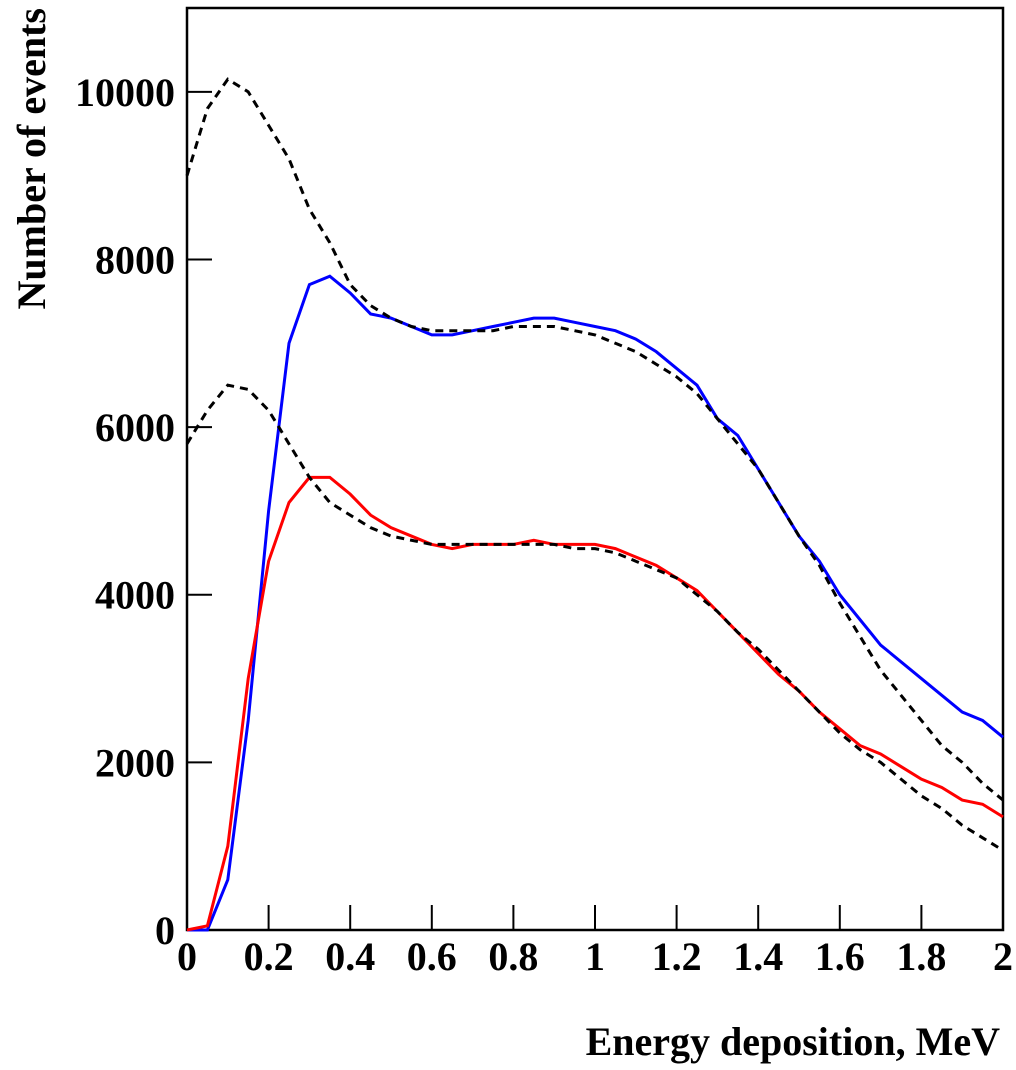 This screenshot has height=1070, width=1016. What do you see at coordinates (125, 92) in the screenshot?
I see `y-tick-label: 10000` at bounding box center [125, 92].